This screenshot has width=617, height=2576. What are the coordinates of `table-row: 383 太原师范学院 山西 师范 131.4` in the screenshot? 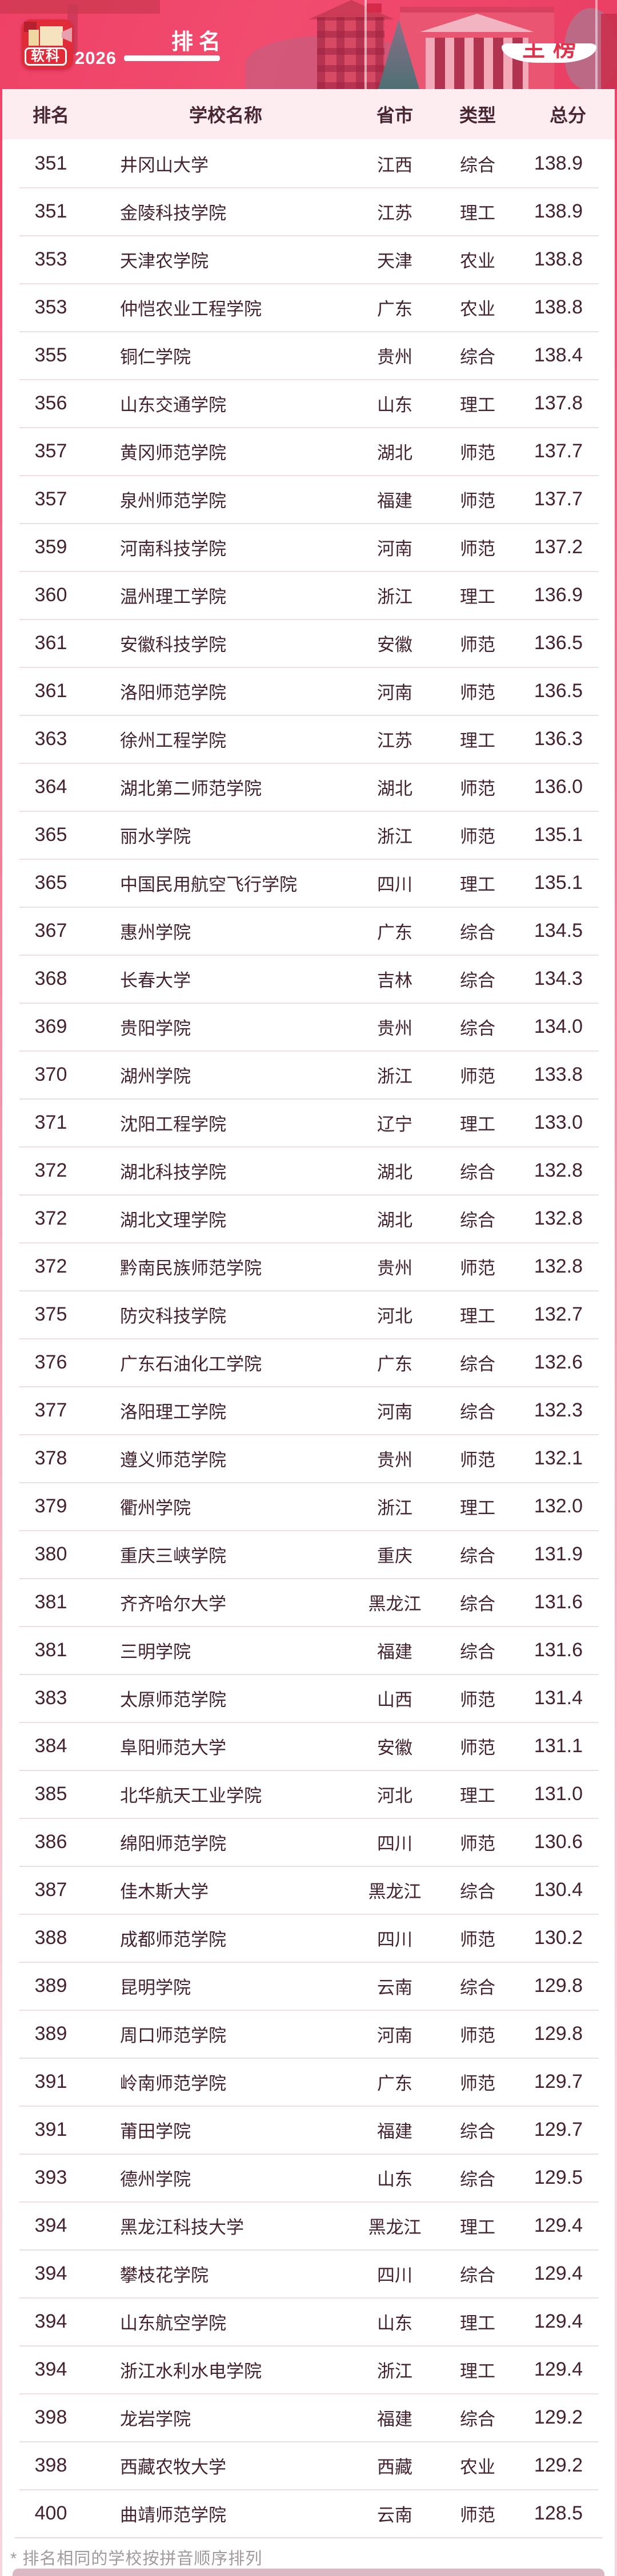 It's located at (308, 1698).